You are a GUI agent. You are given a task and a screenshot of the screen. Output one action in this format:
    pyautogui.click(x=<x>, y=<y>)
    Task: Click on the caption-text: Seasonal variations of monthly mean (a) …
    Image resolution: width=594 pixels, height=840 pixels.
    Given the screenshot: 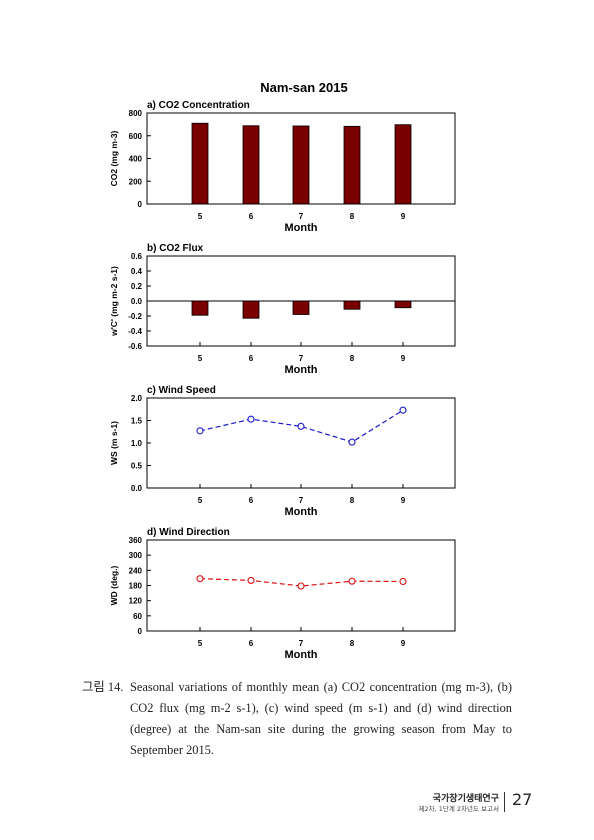 What is the action you would take?
    pyautogui.click(x=321, y=718)
    